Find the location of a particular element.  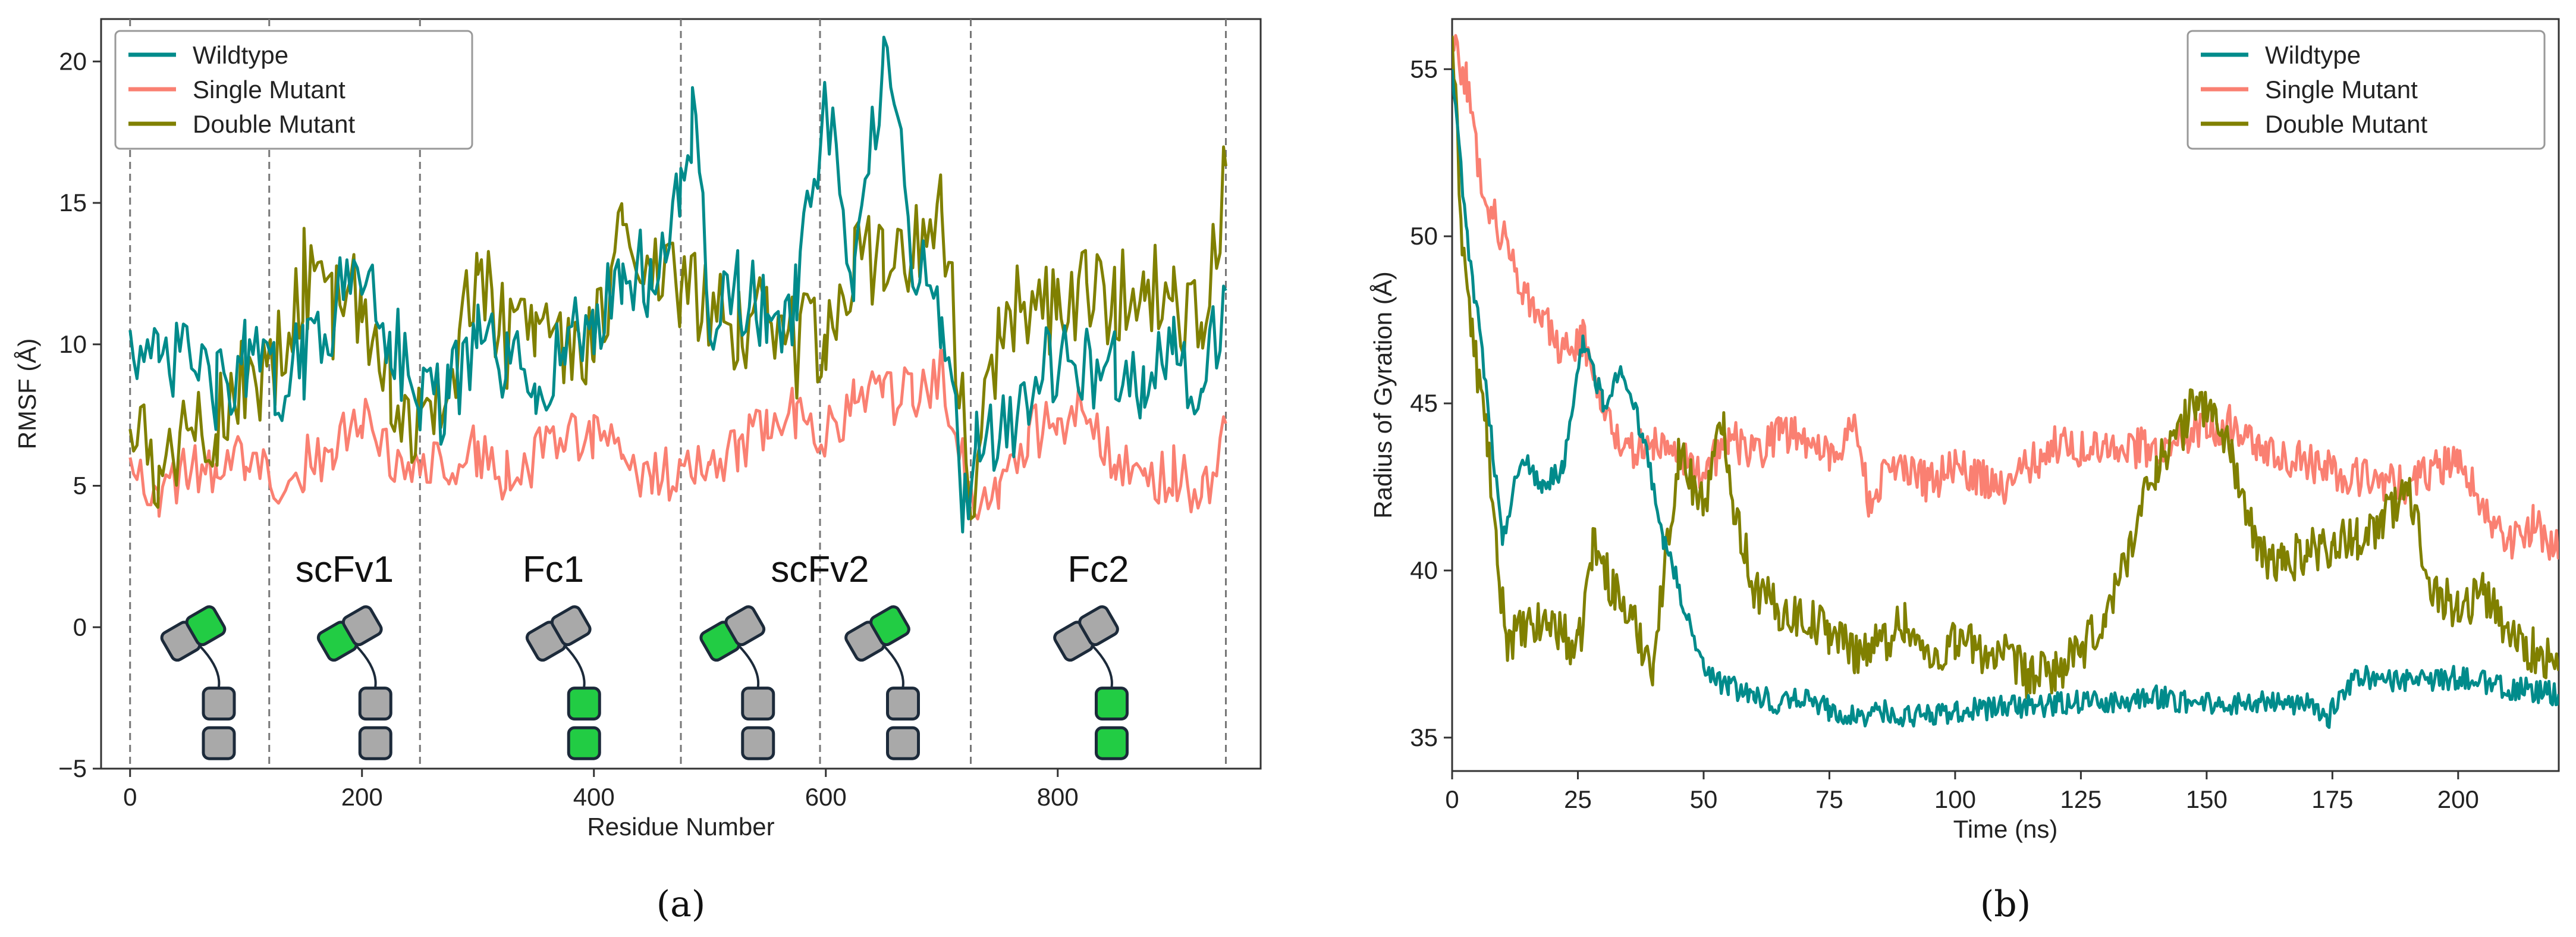

panel-b-x-axis-label: Time (ns) is located at coordinates (2005, 829).